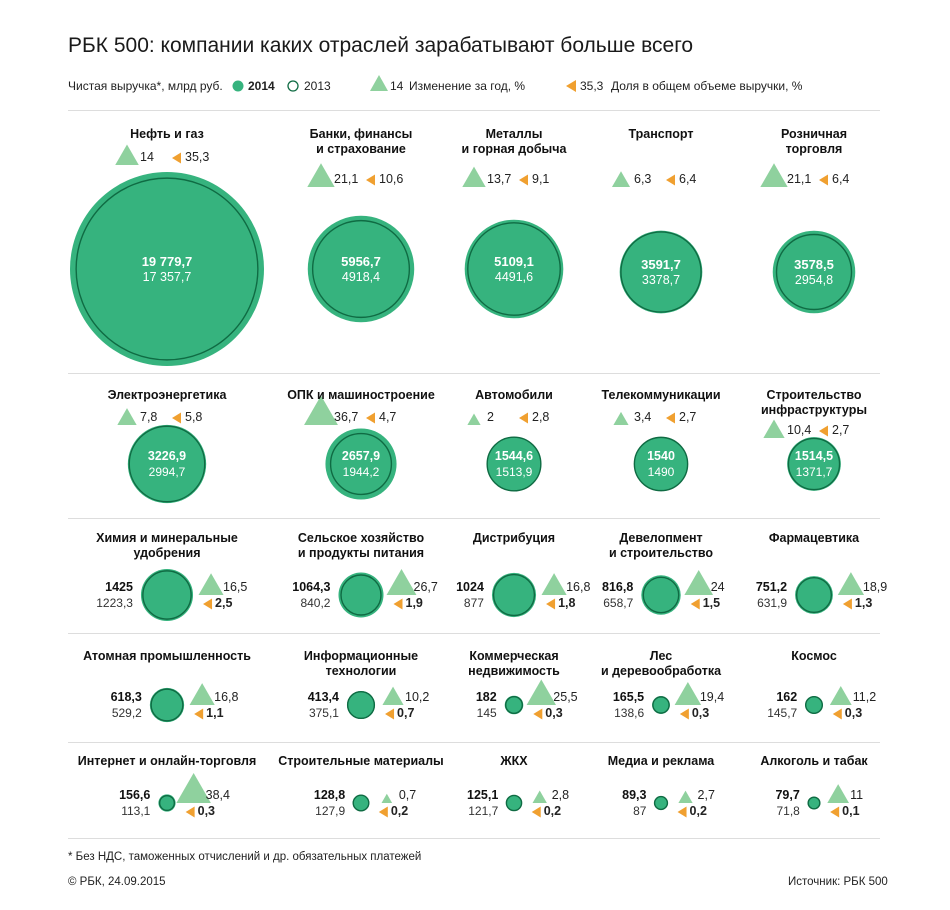  What do you see at coordinates (514, 761) in the screenshot?
I see `sector-name: ЖКХ` at bounding box center [514, 761].